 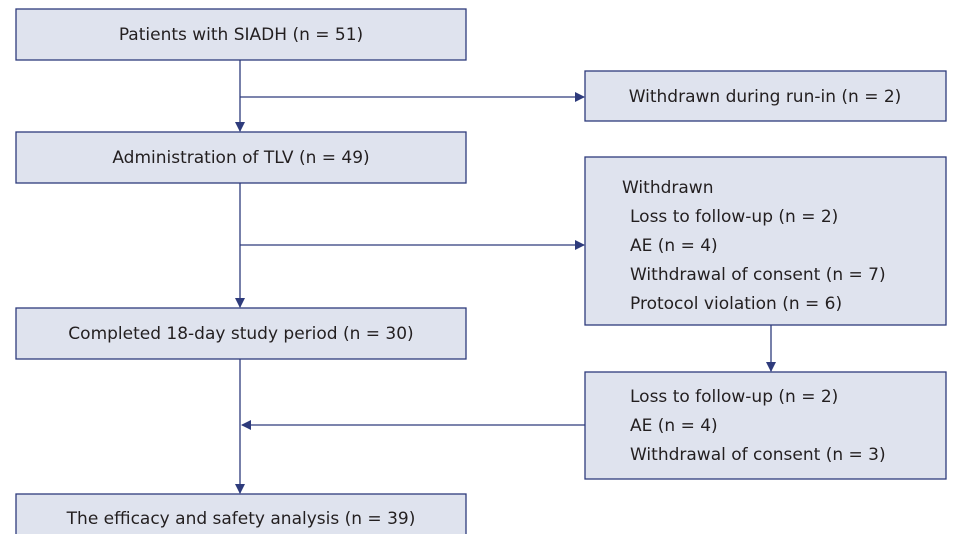 What do you see at coordinates (736, 304) in the screenshot?
I see `box-item: Protocol violation (n = 6)` at bounding box center [736, 304].